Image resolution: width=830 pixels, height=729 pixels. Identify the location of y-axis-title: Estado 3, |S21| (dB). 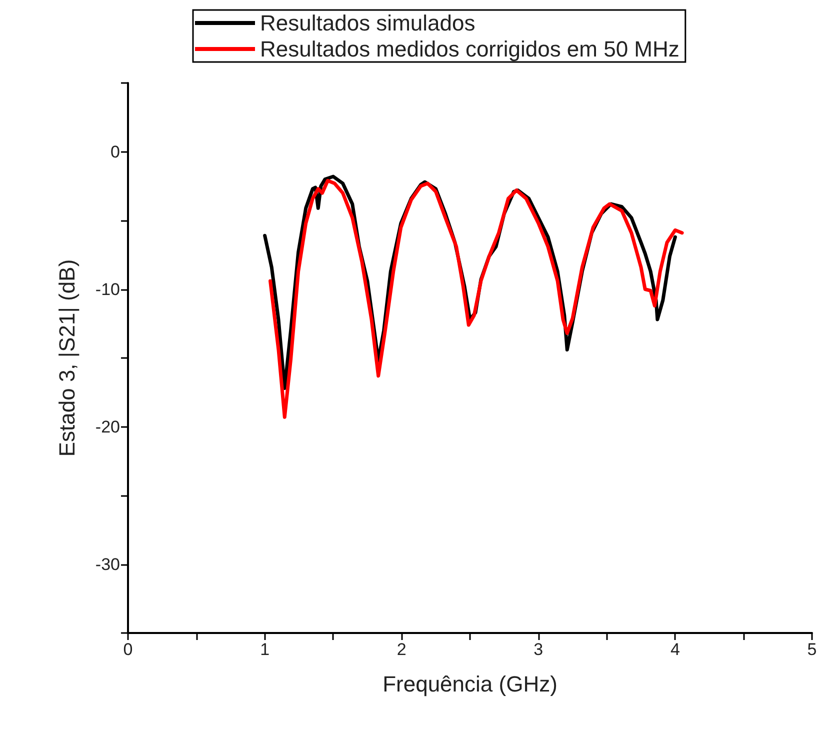
(67, 358).